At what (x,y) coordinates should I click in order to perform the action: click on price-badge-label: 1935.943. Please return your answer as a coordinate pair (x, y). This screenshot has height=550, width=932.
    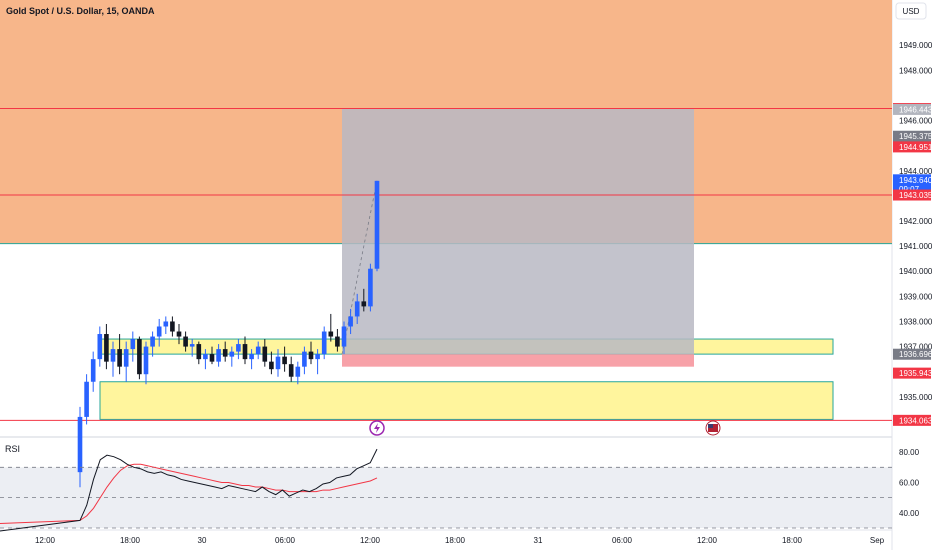
    Looking at the image, I should click on (915, 373).